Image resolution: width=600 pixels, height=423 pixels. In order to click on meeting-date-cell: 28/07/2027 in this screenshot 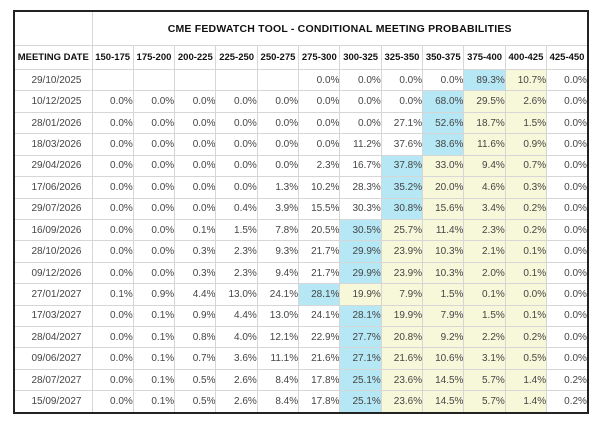, I will do `click(53, 380)`.